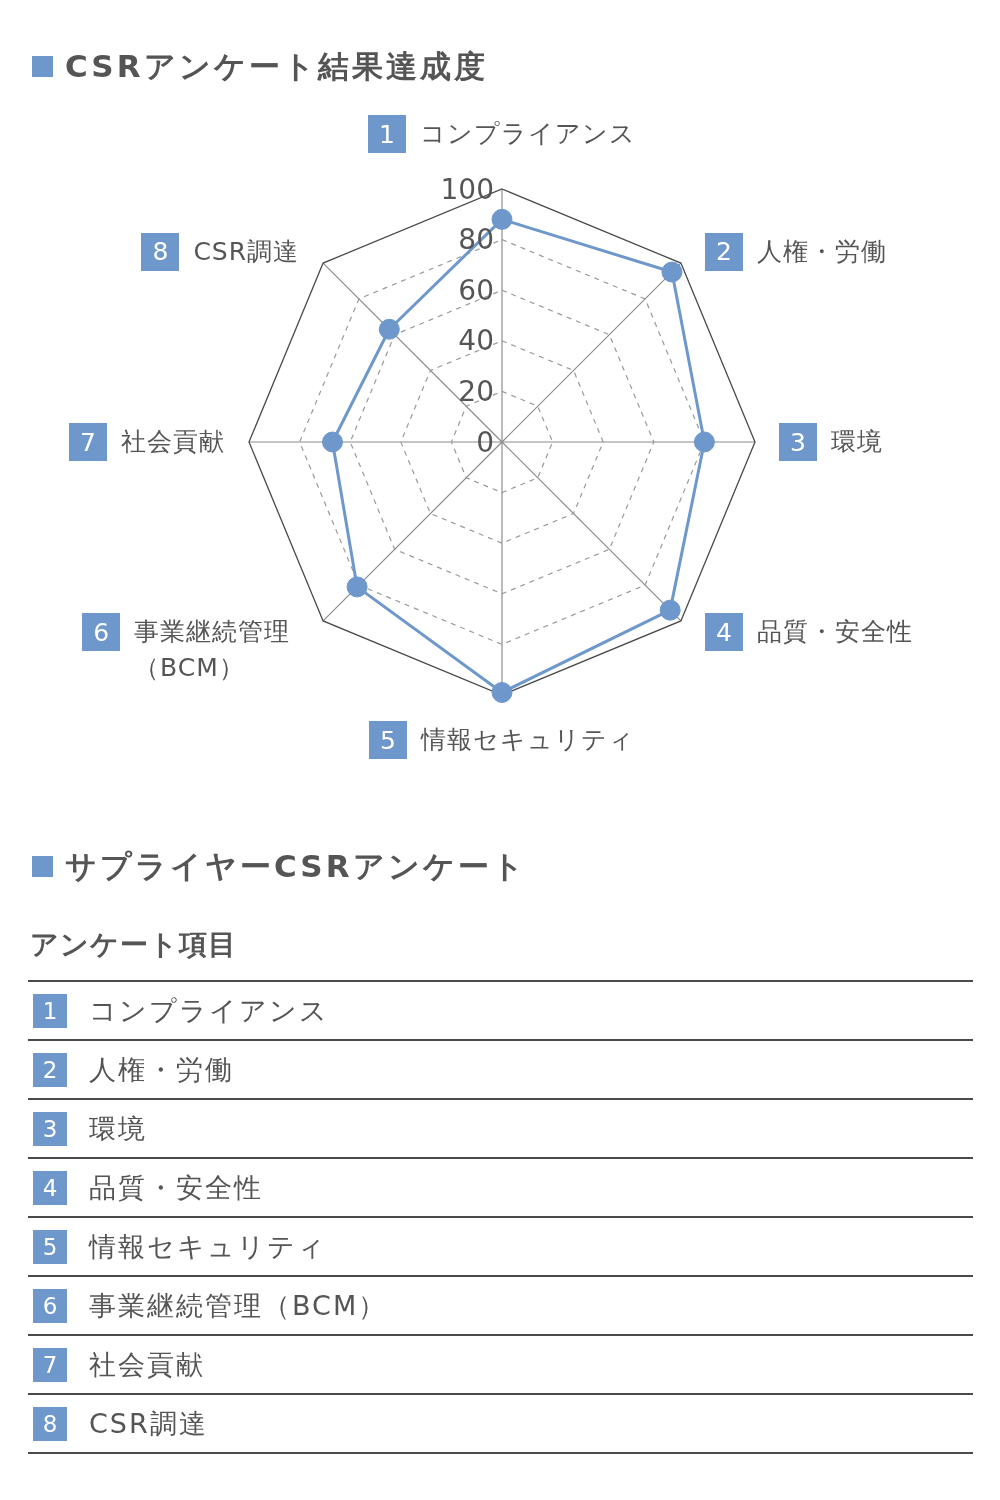 The width and height of the screenshot is (1000, 1500). What do you see at coordinates (185, 1010) in the screenshot?
I see `category-label: 1 コンプライアンス` at bounding box center [185, 1010].